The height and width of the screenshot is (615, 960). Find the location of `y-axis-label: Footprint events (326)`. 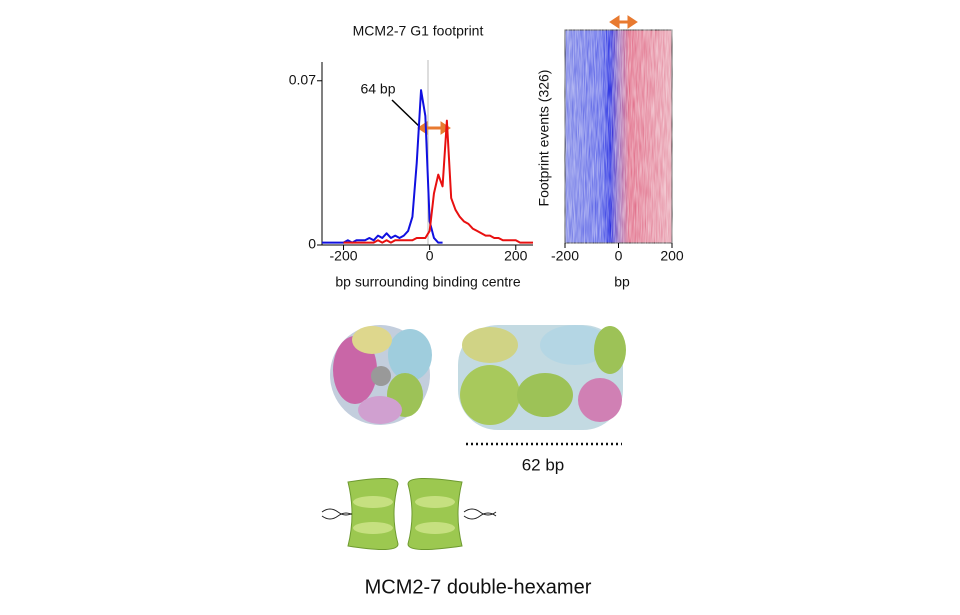

y-axis-label: Footprint events (326) is located at coordinates (544, 138).